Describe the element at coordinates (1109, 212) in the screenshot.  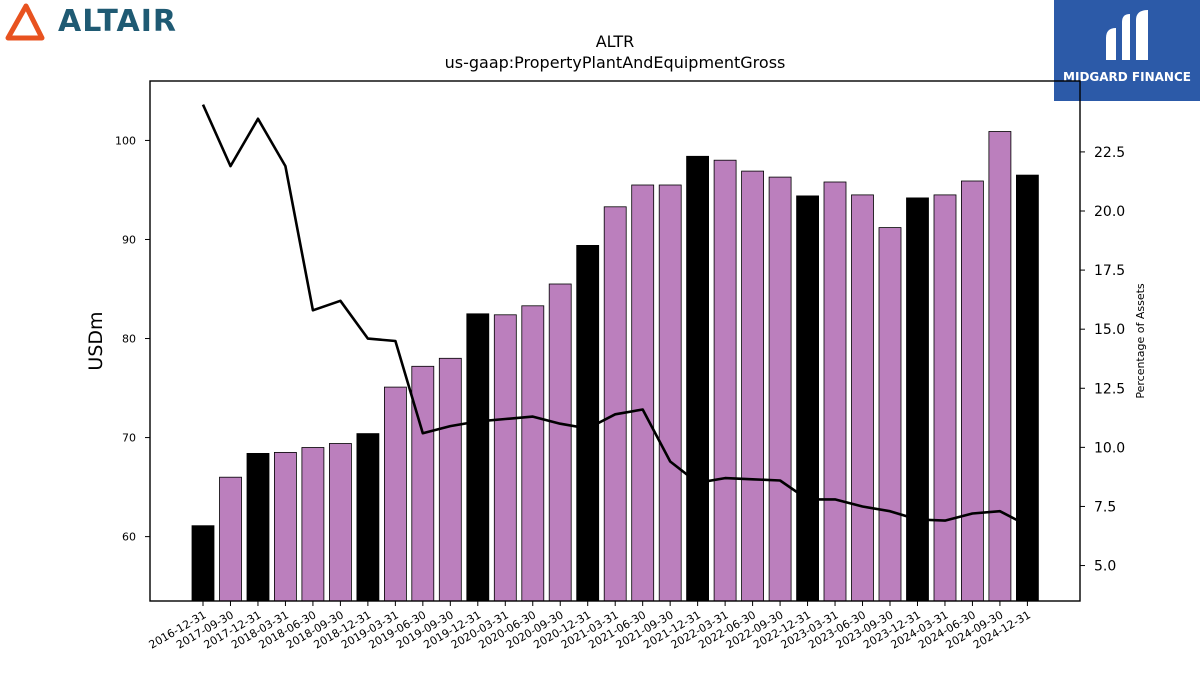
I see `y2-tick-label: 20.0` at that location.